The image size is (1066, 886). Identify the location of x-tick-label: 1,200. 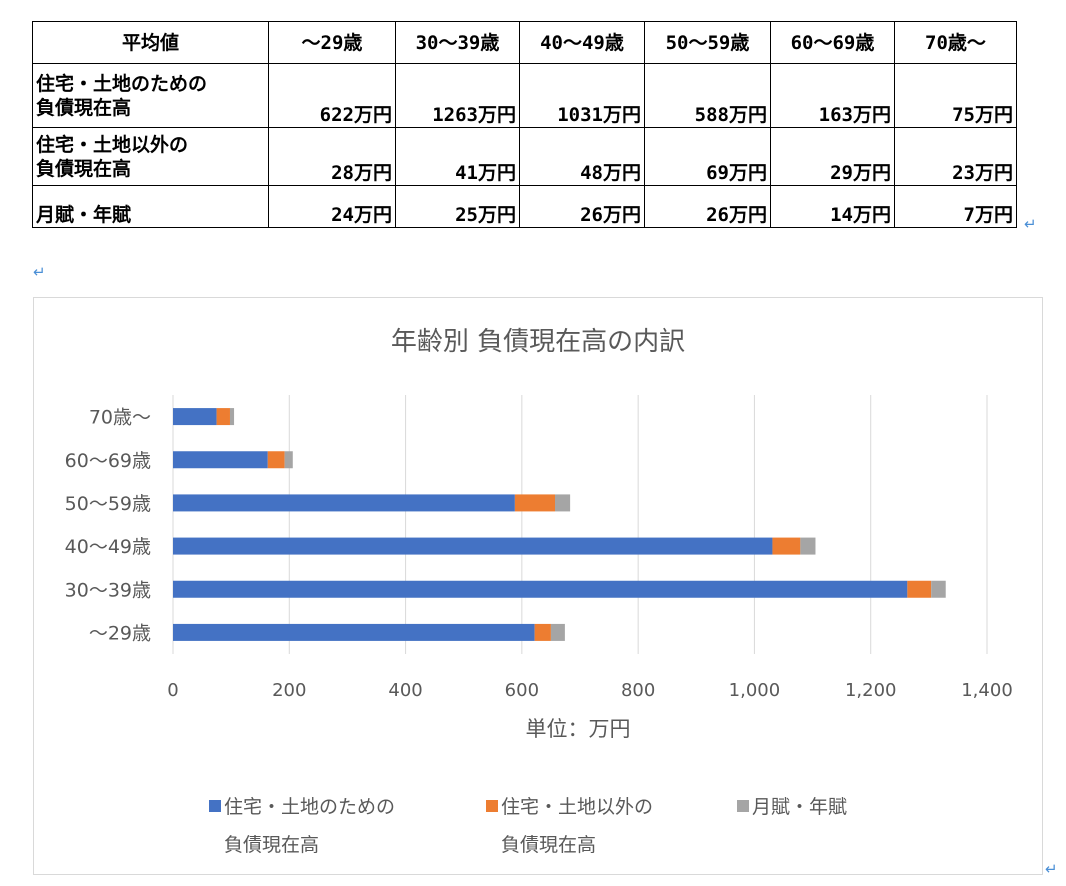
(871, 690).